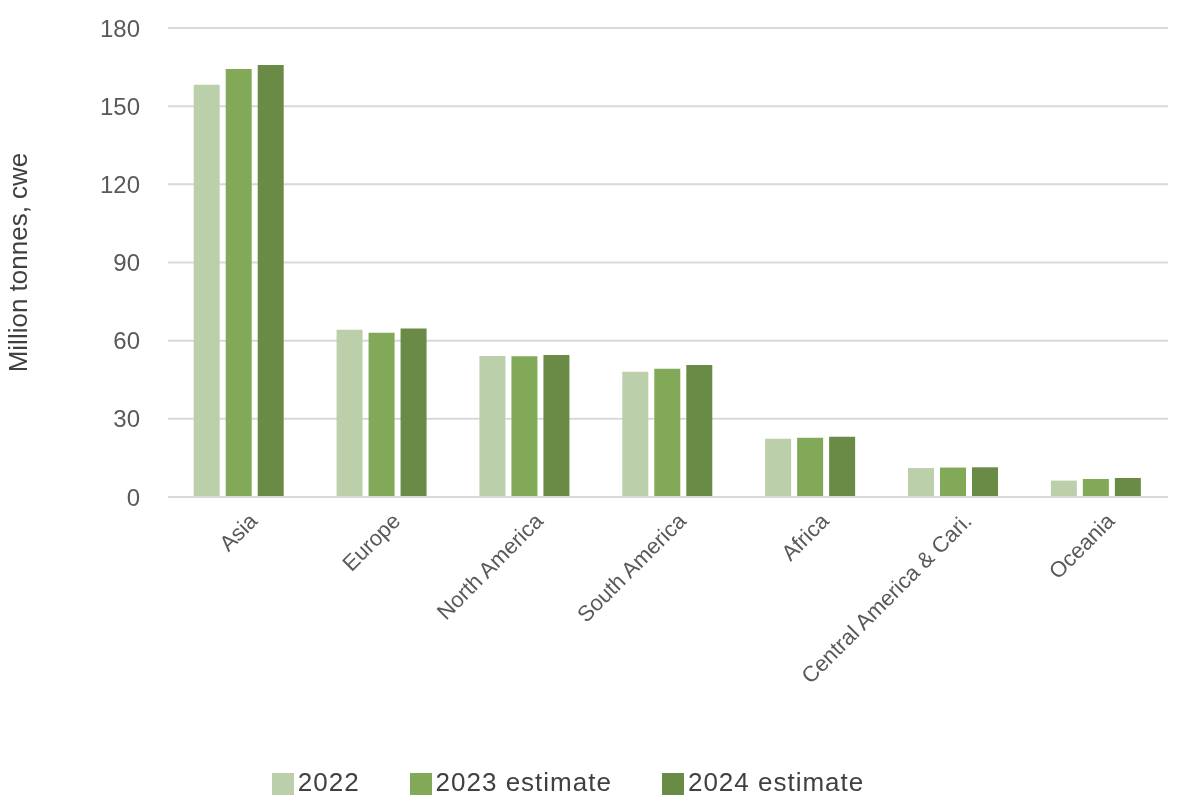 Image resolution: width=1188 pixels, height=803 pixels. Describe the element at coordinates (119, 106) in the screenshot. I see `y-tick-label: 150` at that location.